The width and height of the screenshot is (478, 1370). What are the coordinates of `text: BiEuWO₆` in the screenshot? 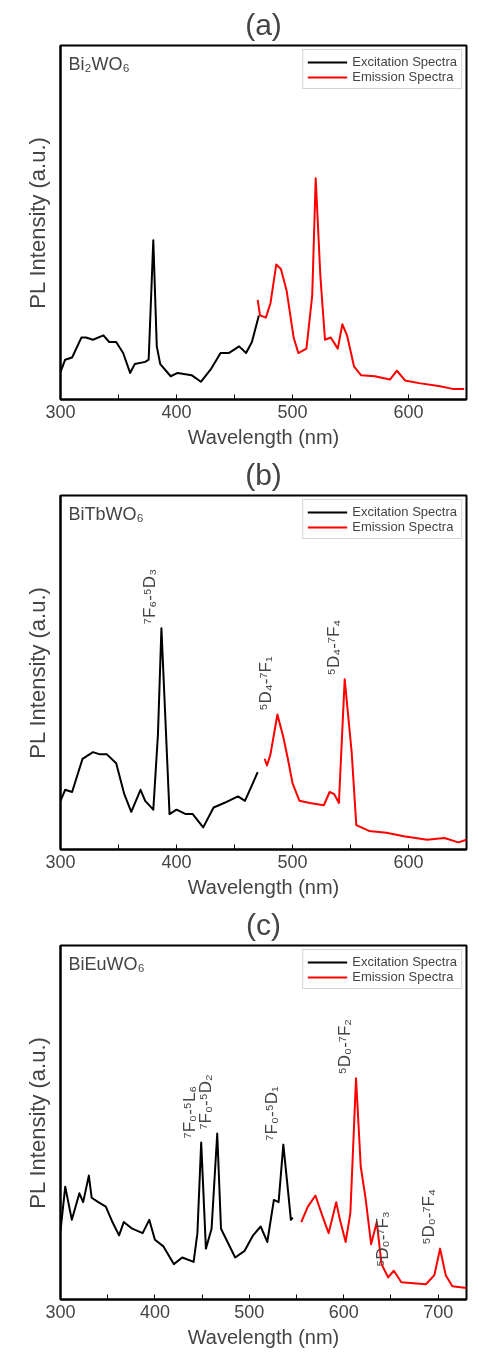 It's located at (106, 963).